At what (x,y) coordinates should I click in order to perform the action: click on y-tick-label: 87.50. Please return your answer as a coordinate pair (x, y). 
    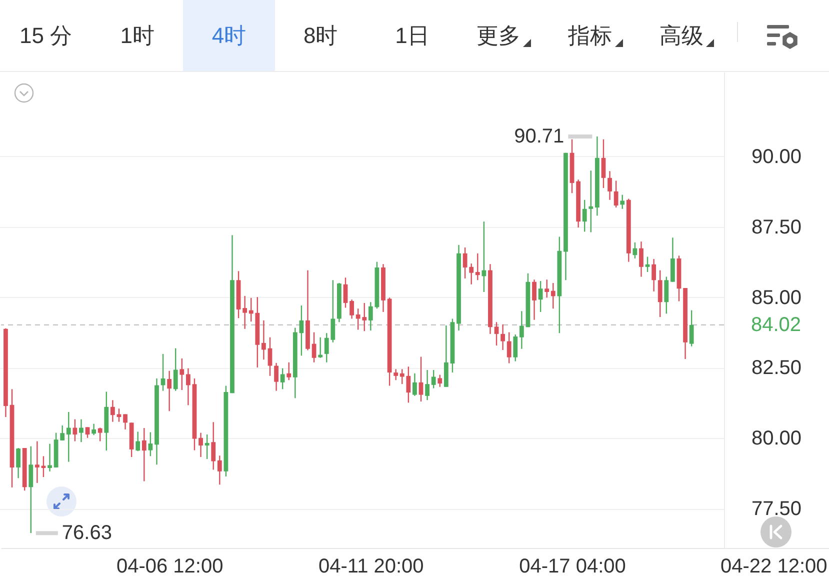
    Looking at the image, I should click on (777, 227).